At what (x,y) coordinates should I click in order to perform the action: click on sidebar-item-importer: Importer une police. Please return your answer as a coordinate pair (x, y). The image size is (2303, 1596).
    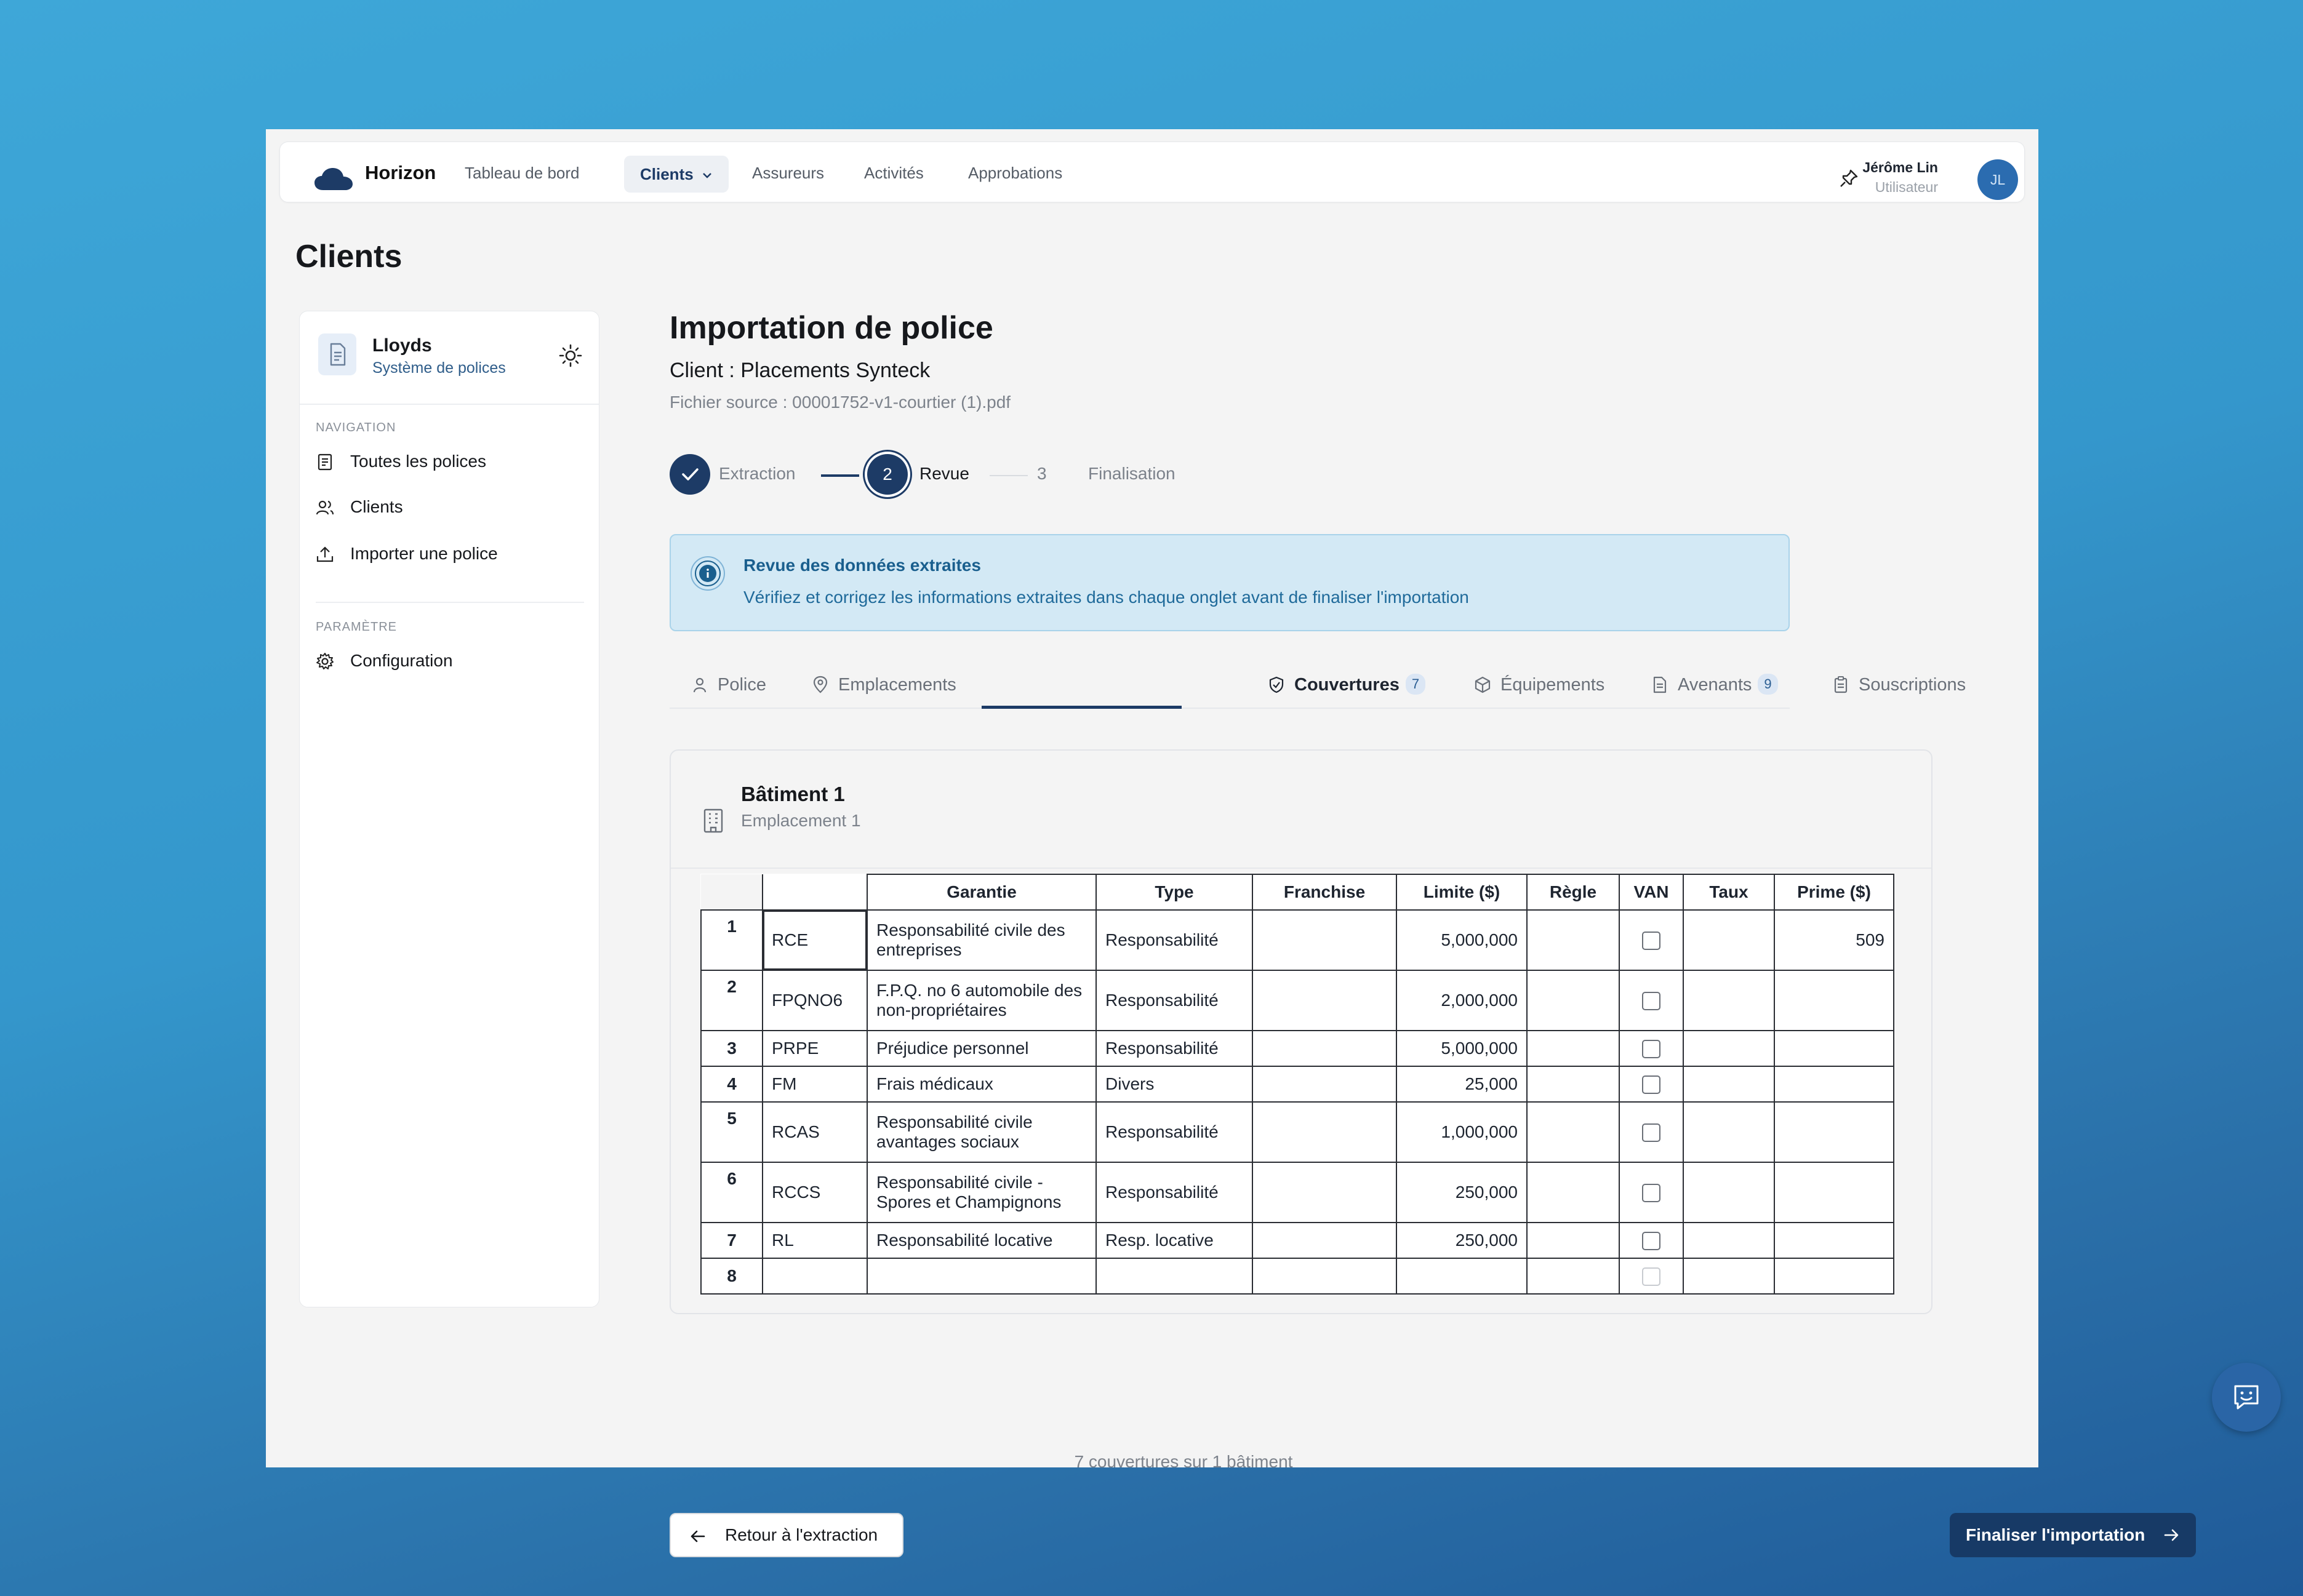
    Looking at the image, I should click on (407, 553).